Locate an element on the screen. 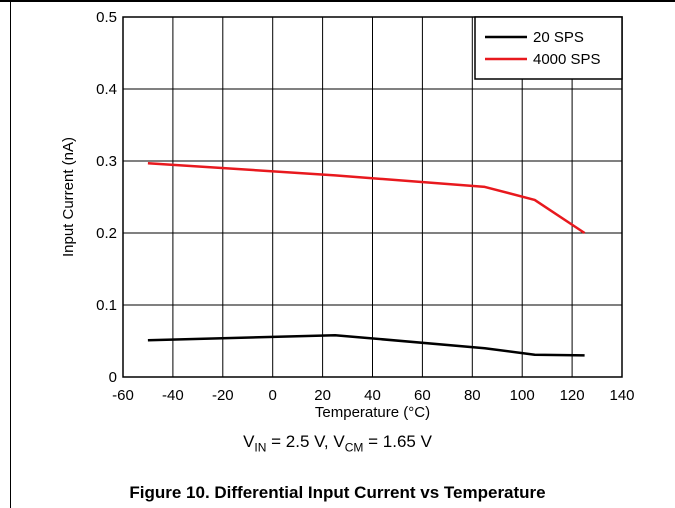 Image resolution: width=675 pixels, height=508 pixels. top-border is located at coordinates (337, 1).